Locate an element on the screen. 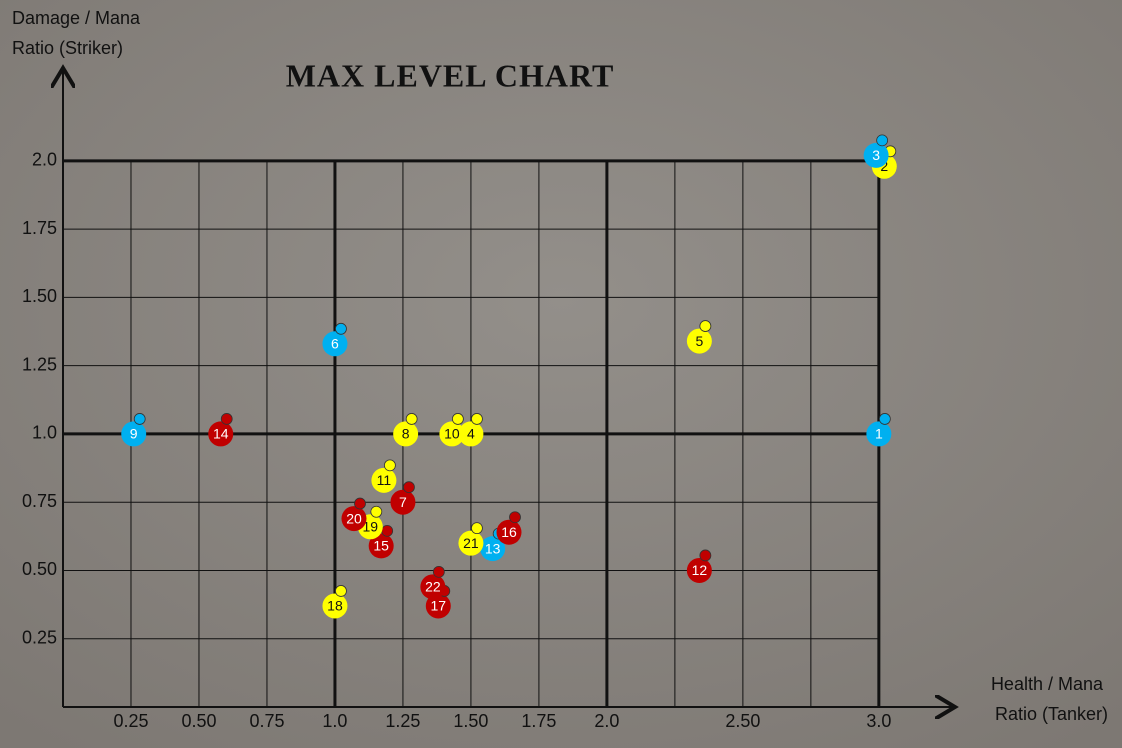  y-tick-label: 1.50 is located at coordinates (39, 296).